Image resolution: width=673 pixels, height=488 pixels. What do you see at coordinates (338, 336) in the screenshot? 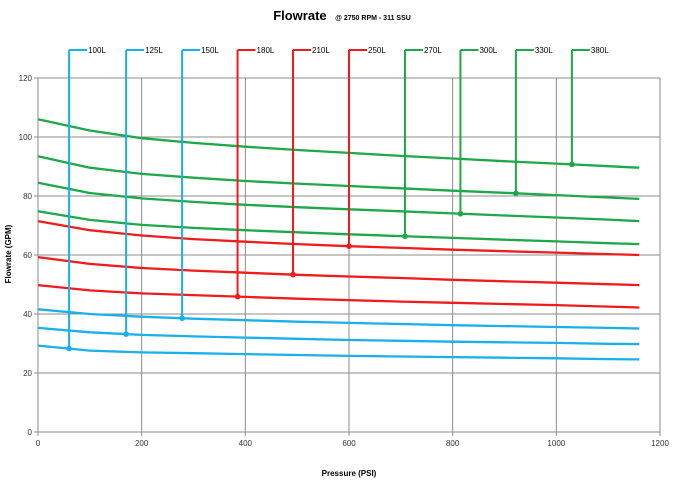
I see `series-line-125L` at bounding box center [338, 336].